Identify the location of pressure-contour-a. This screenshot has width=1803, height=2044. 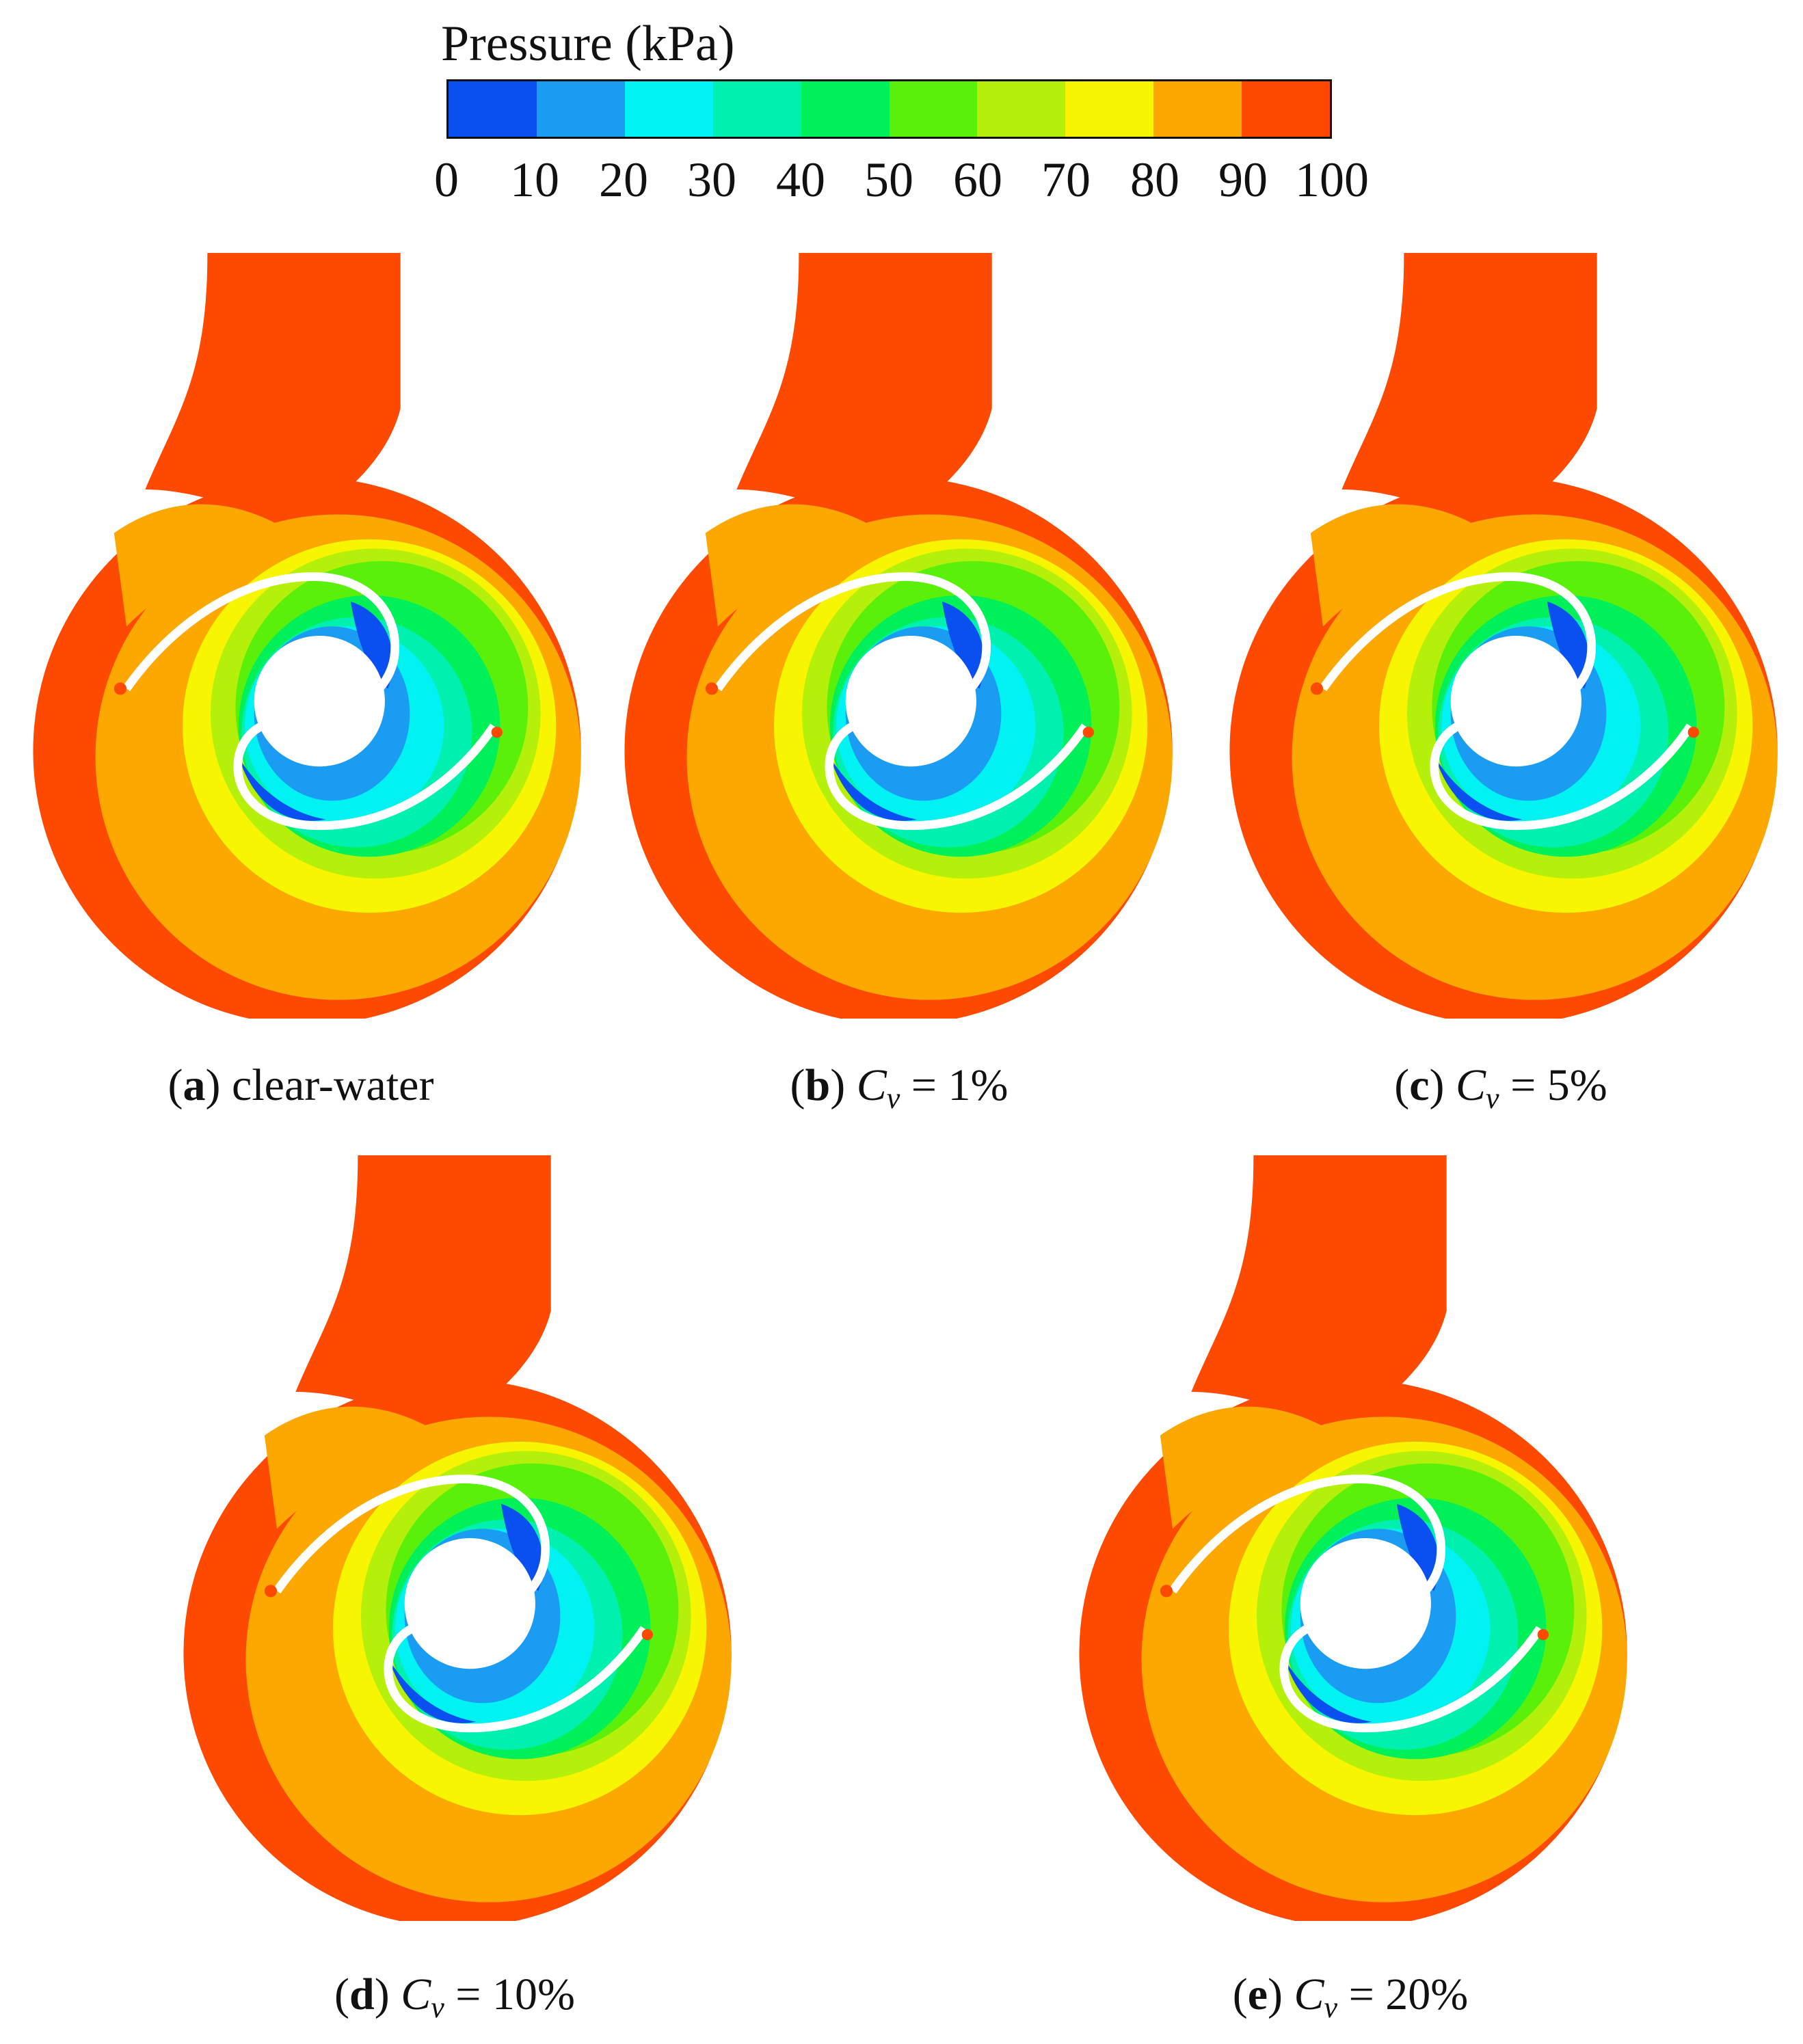
(301, 636).